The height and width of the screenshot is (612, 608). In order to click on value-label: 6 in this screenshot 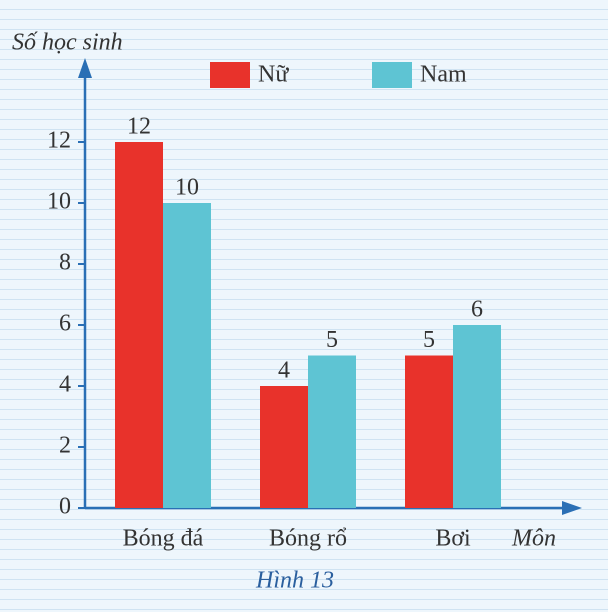, I will do `click(477, 310)`.